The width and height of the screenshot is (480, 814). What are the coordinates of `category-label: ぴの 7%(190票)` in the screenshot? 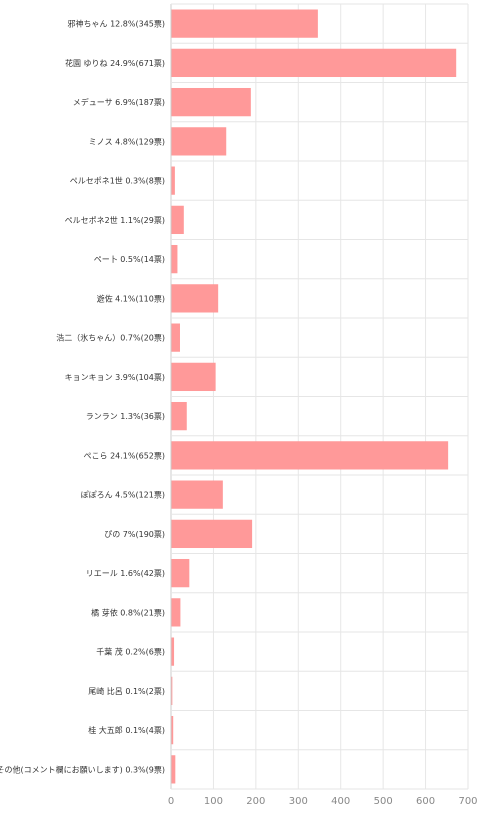 It's located at (134, 534).